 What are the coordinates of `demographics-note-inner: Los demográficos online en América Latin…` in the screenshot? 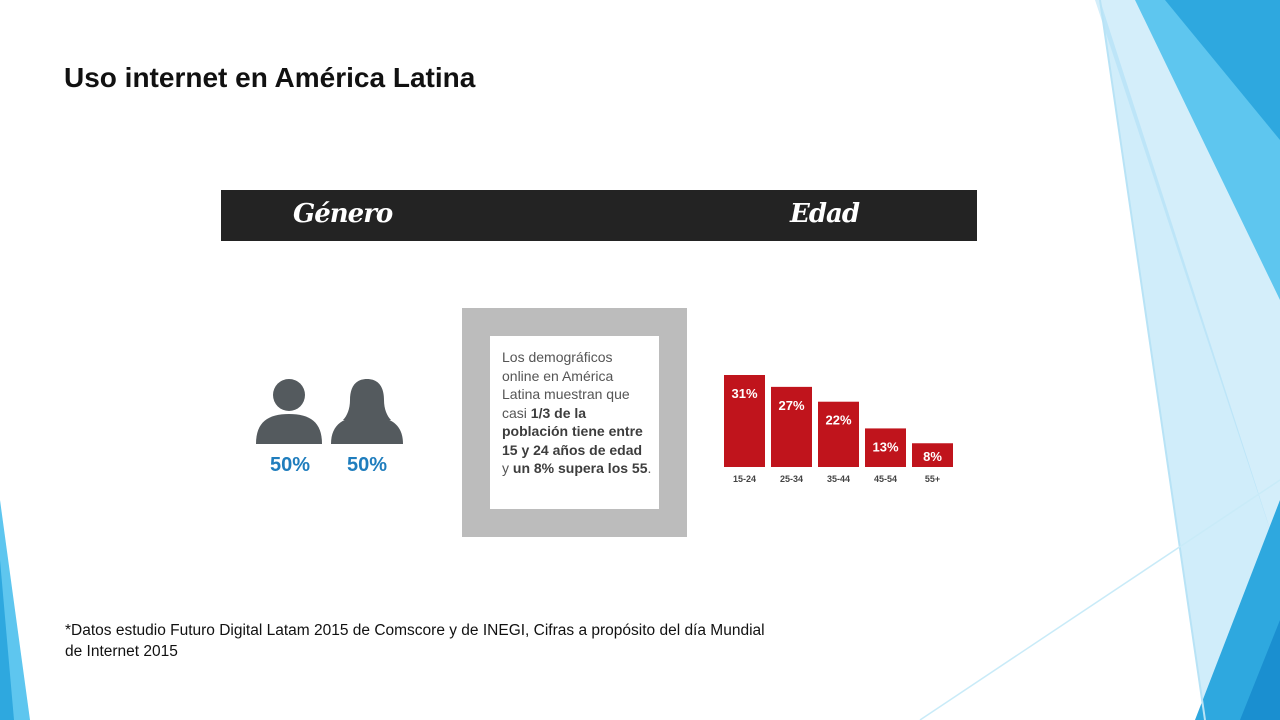 It's located at (574, 422).